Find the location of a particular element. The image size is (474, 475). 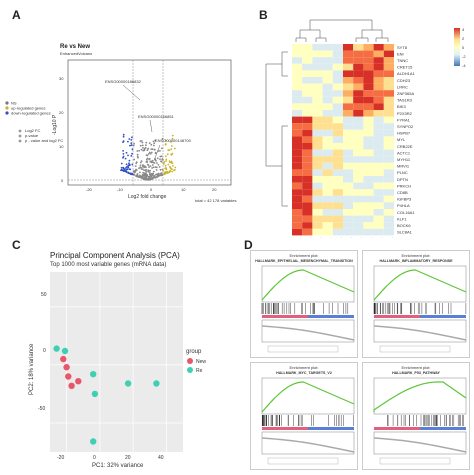

pca-ylabel: PC2: 18% variance is located at coordinates (32, 369).